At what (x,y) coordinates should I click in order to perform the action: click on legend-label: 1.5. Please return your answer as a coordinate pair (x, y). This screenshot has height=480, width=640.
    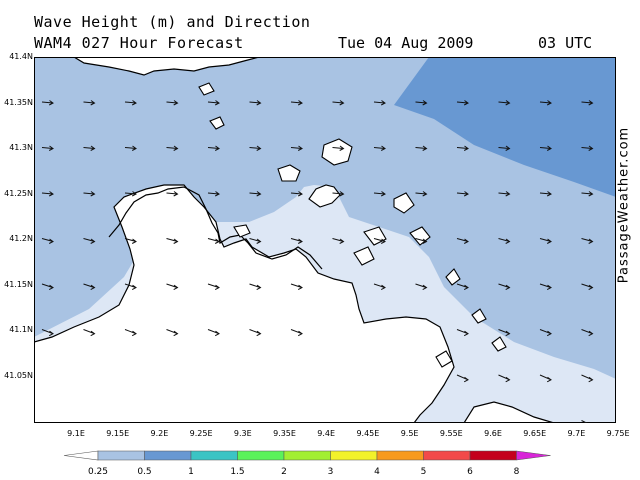
    Looking at the image, I should click on (237, 472).